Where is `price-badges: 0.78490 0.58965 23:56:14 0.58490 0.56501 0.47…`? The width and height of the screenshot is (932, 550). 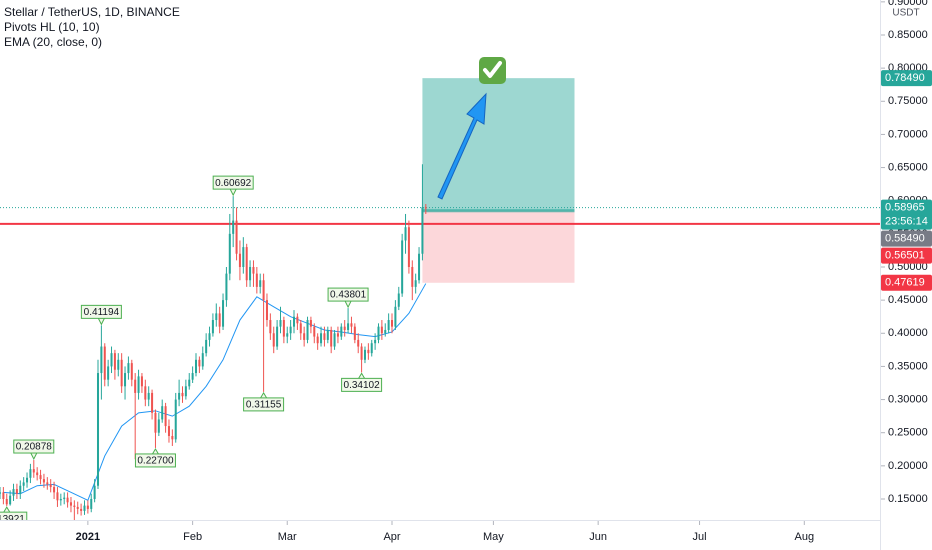 price-badges: 0.78490 0.58965 23:56:14 0.58490 0.56501 0.47… is located at coordinates (906, 180).